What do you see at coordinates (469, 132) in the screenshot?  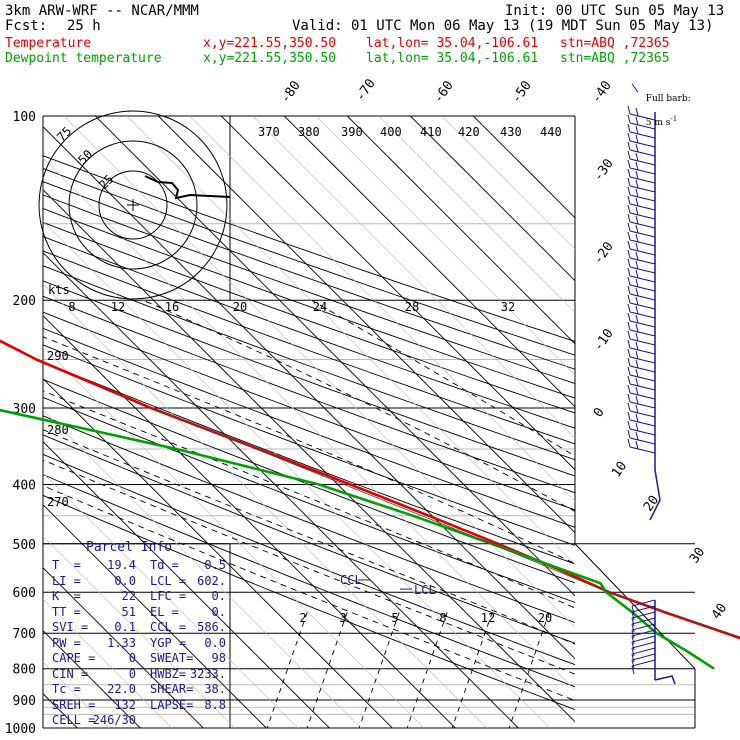 I see `theta-label-420: 420` at bounding box center [469, 132].